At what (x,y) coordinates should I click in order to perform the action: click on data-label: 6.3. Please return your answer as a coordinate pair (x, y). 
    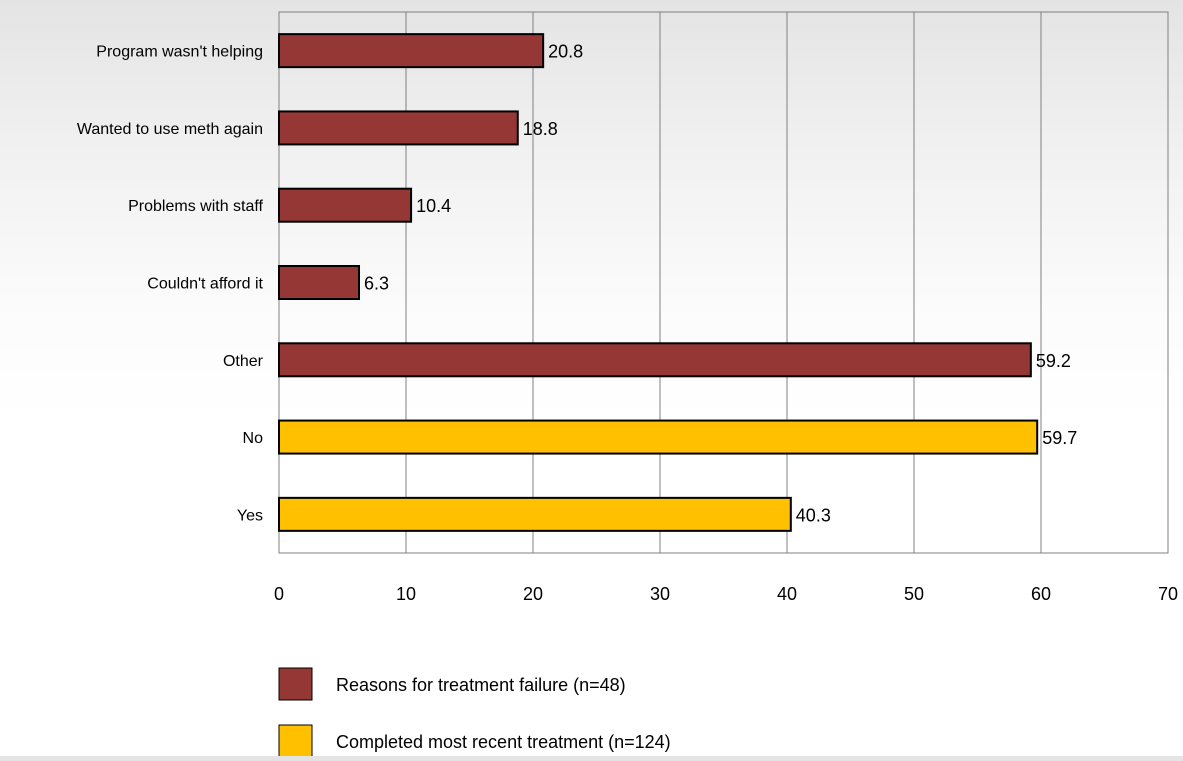
    Looking at the image, I should click on (376, 284).